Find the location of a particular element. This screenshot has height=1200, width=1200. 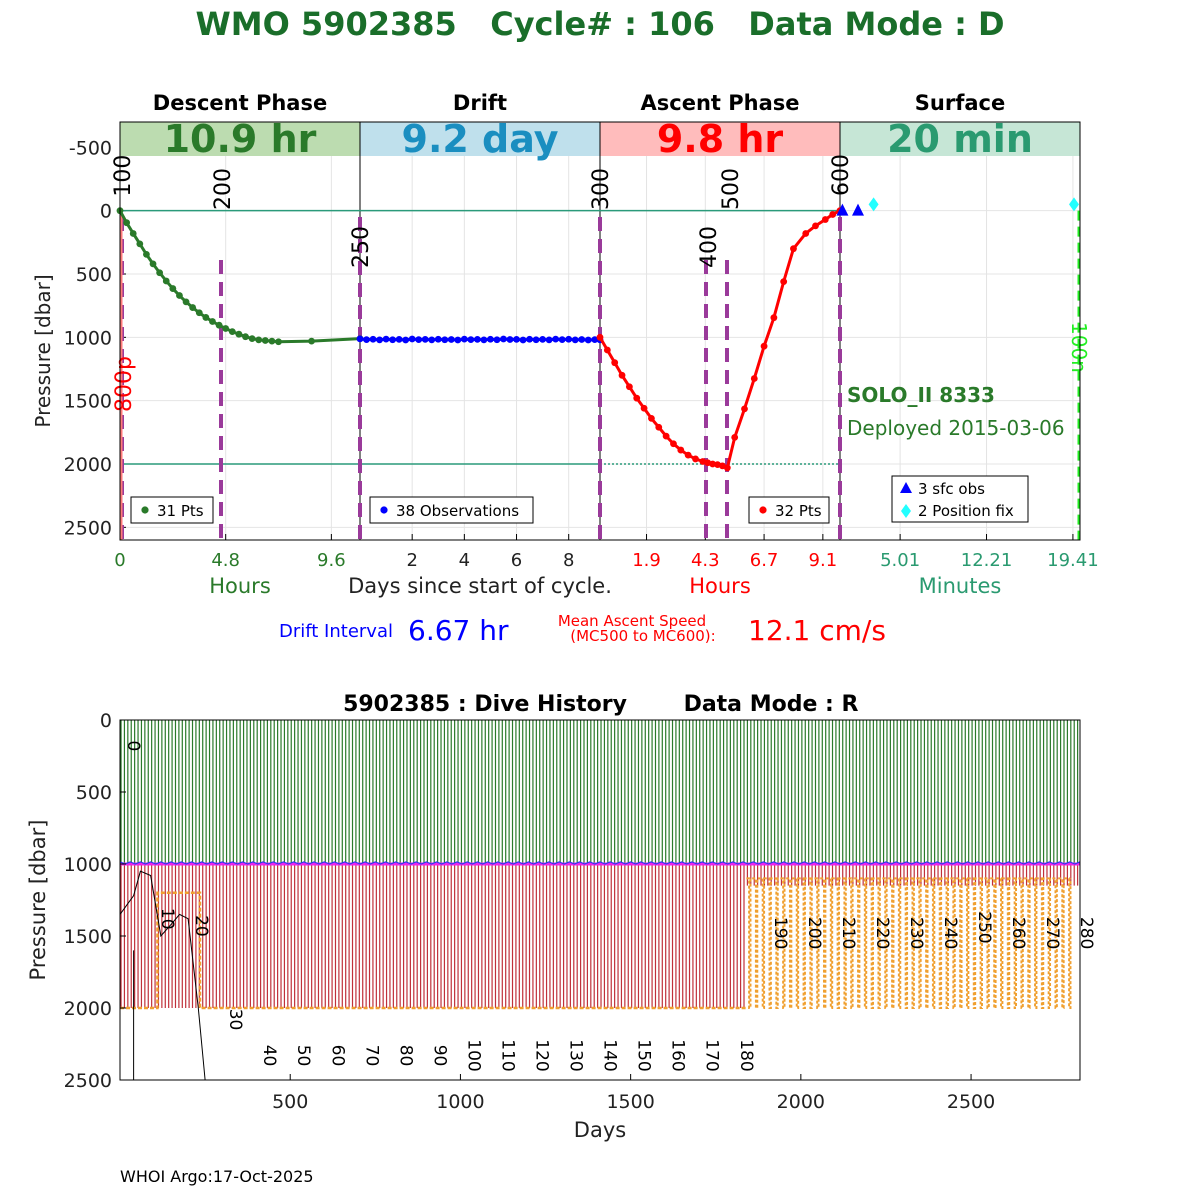

drift-legend: 38 Observations is located at coordinates (451, 510).